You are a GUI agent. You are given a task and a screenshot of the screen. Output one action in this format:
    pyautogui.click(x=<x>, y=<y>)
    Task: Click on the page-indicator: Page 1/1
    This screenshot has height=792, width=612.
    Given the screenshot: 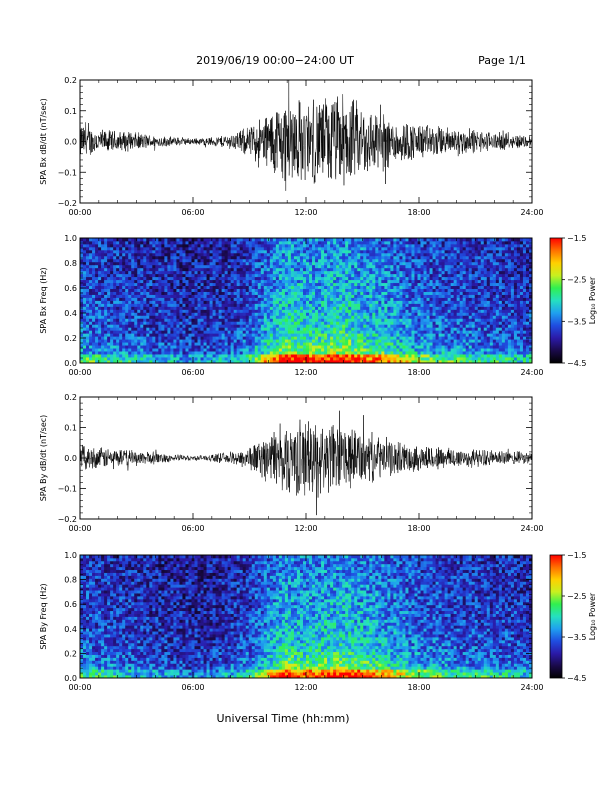 What is the action you would take?
    pyautogui.click(x=502, y=60)
    